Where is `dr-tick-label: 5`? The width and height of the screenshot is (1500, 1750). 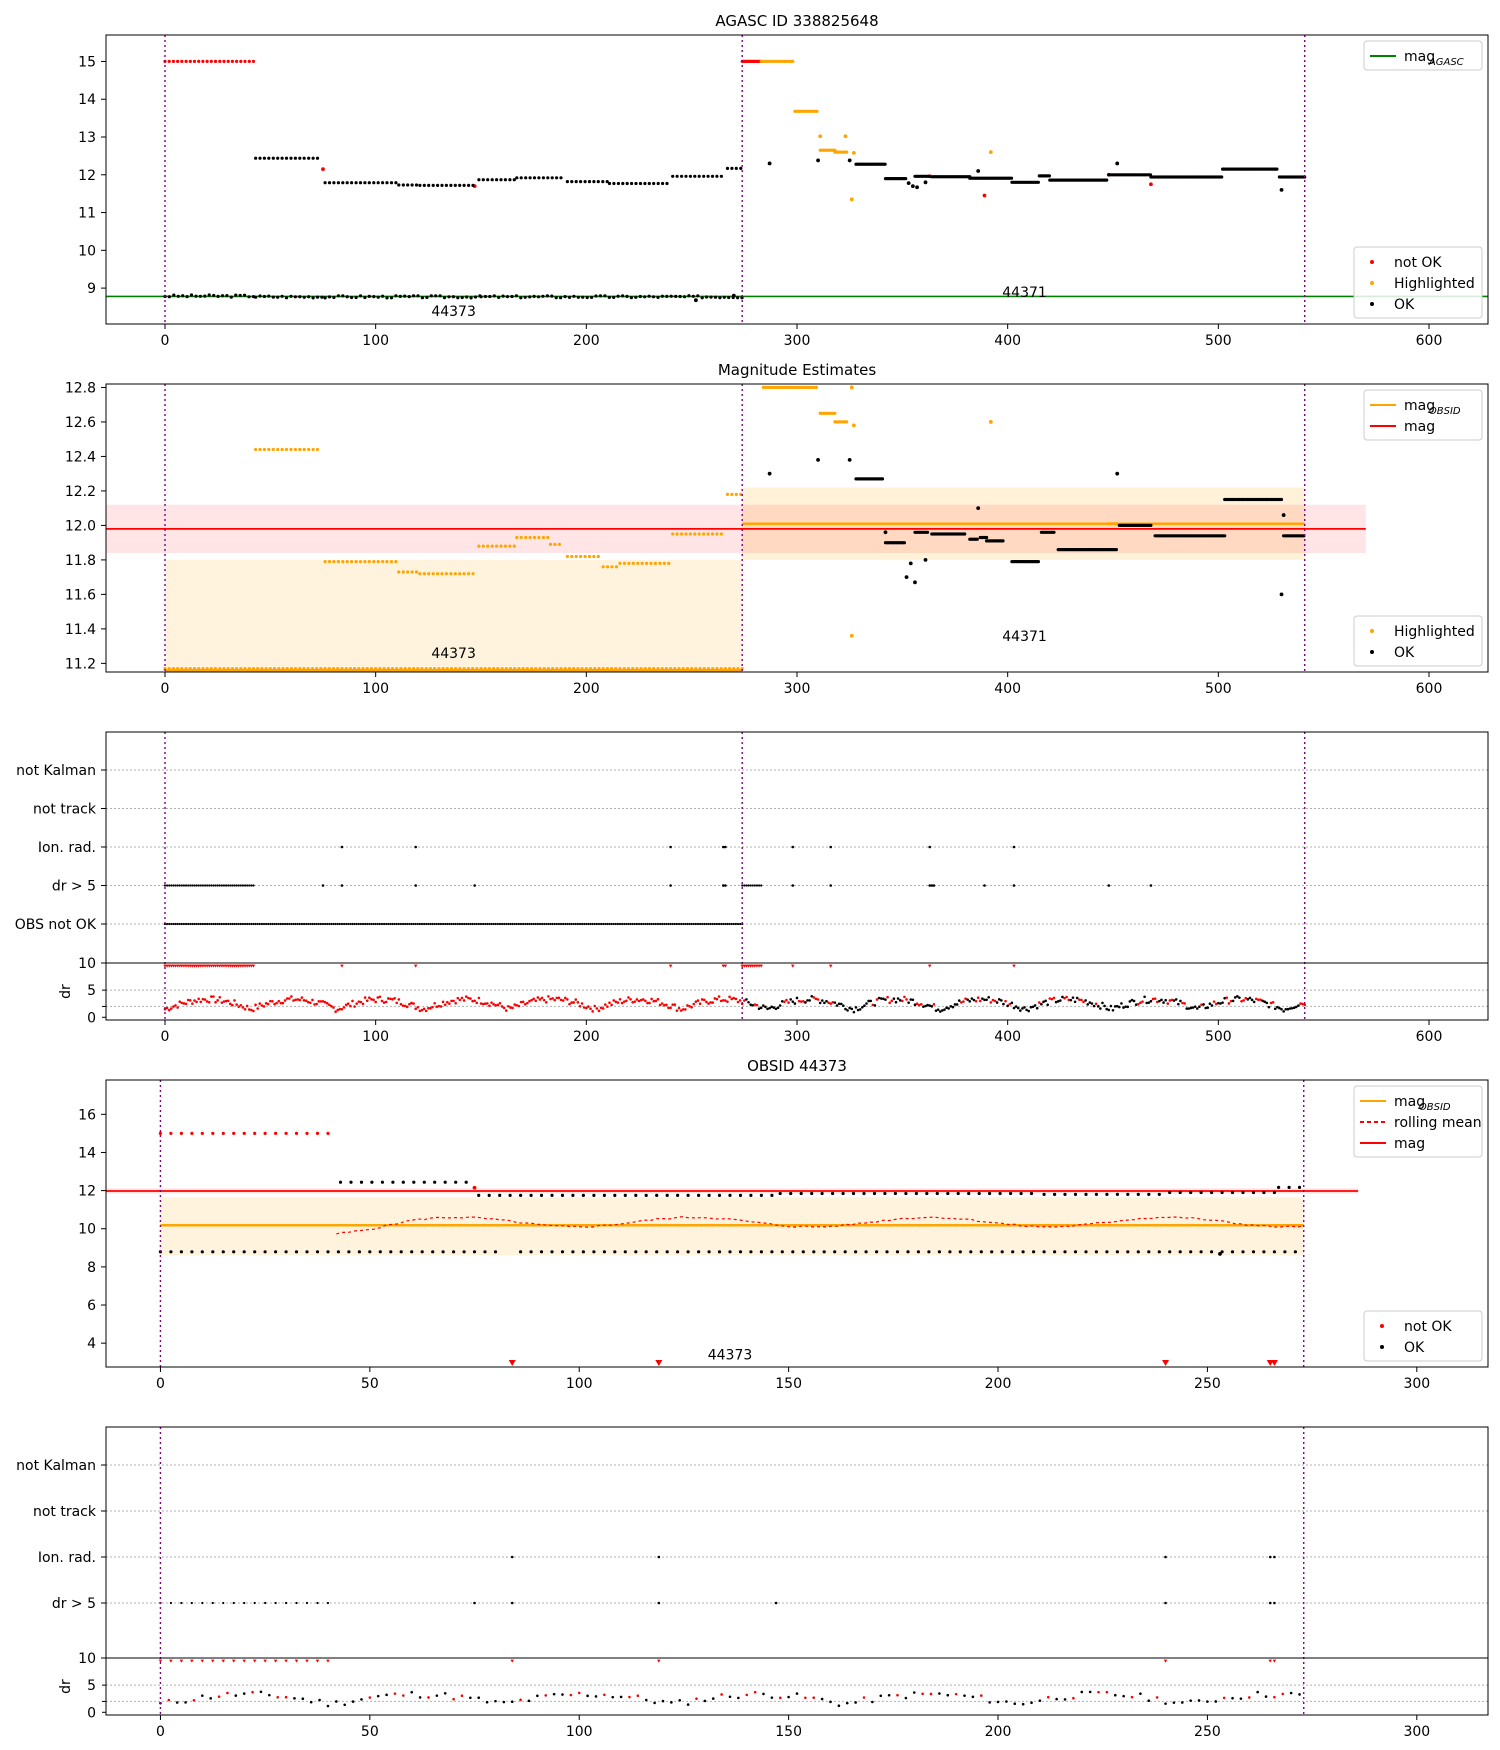 dr-tick-label: 5 is located at coordinates (91, 991).